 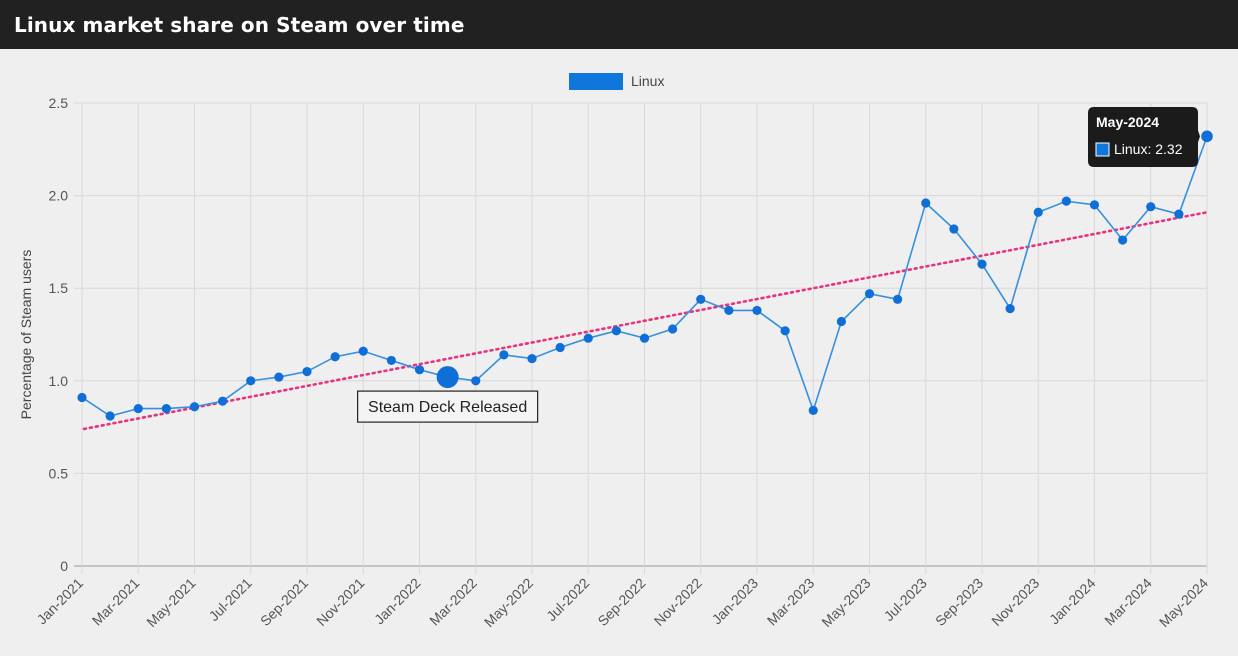 I want to click on x-tick-label: May-2024, so click(x=1183, y=602).